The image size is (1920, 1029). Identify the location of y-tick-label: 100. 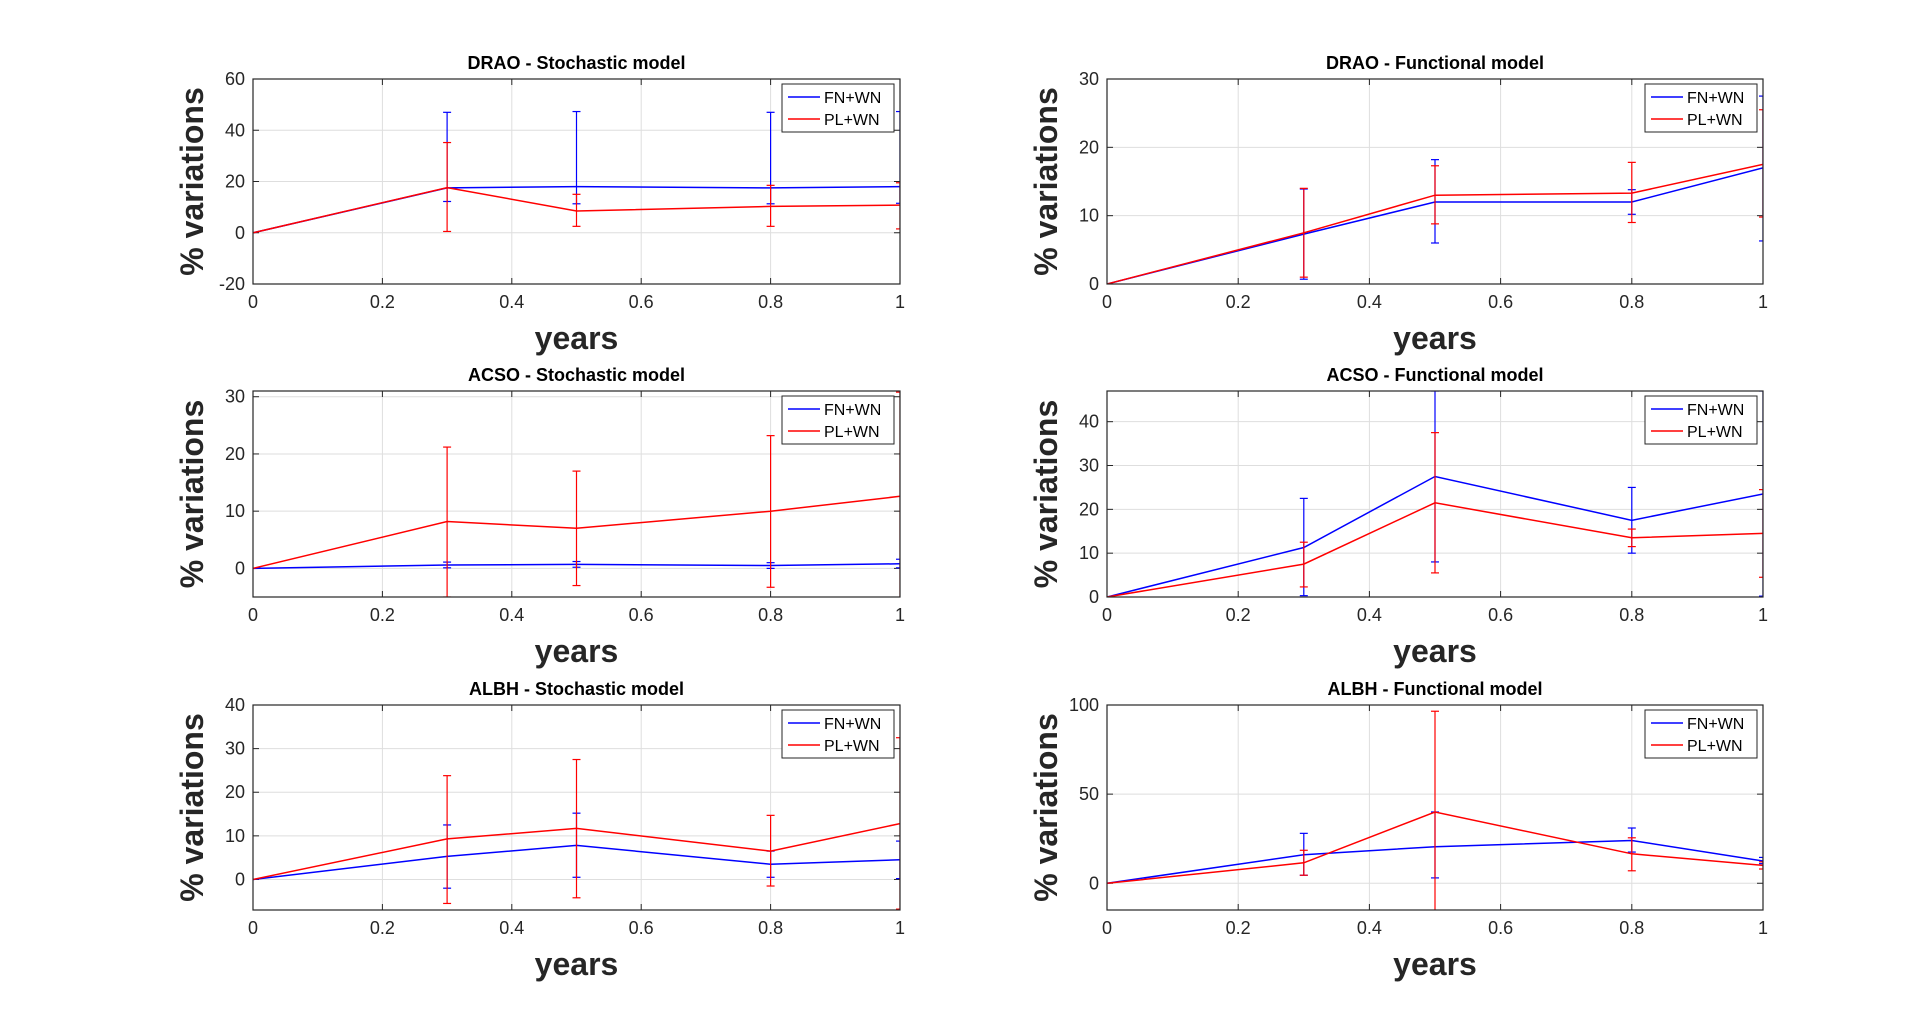
(1084, 705).